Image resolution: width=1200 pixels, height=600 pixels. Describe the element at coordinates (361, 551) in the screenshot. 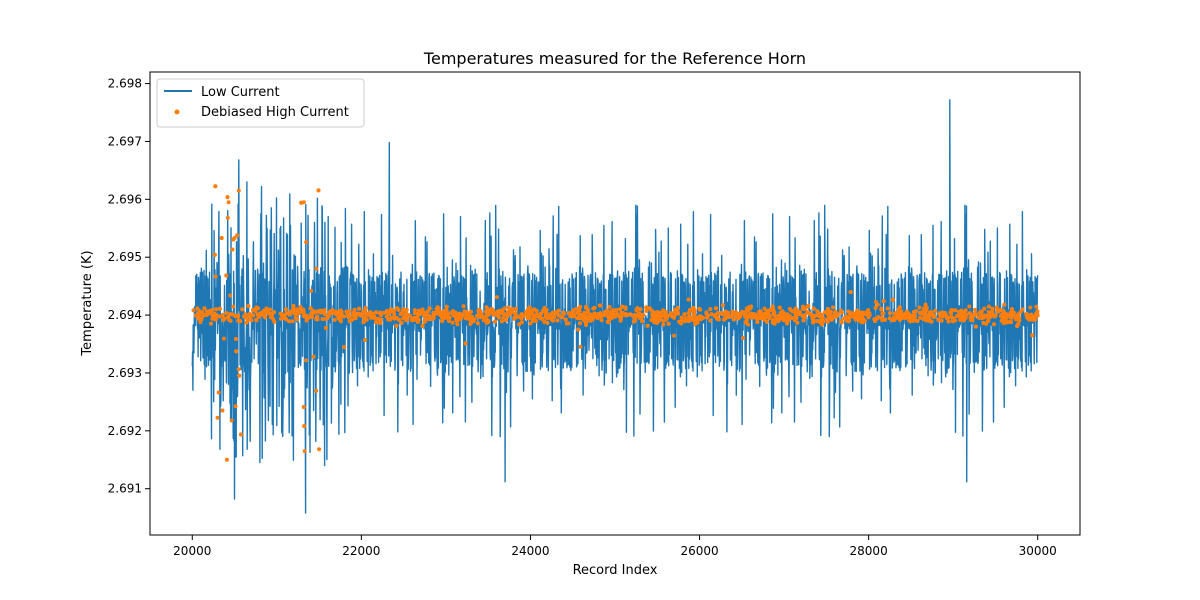

I see `x-tick-label: 22000` at that location.